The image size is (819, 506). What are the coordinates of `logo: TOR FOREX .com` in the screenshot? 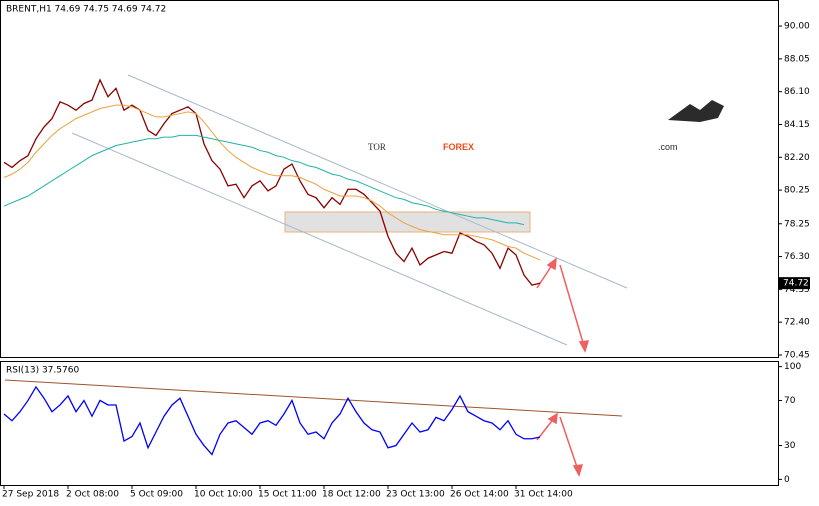 It's located at (546, 126).